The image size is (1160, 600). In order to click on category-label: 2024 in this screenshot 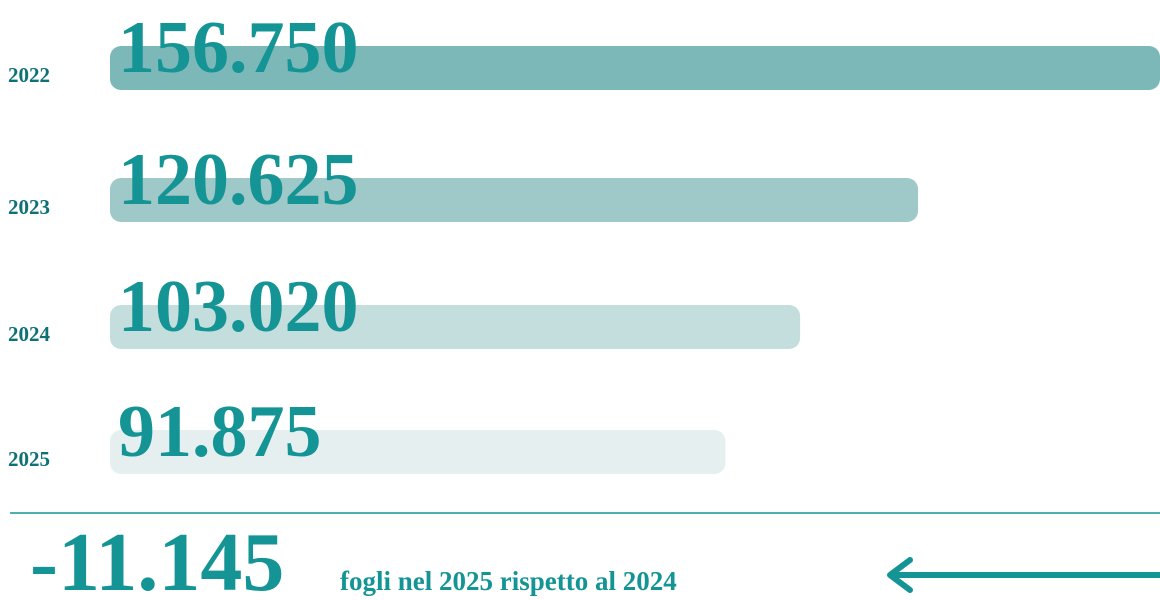, I will do `click(29, 334)`.